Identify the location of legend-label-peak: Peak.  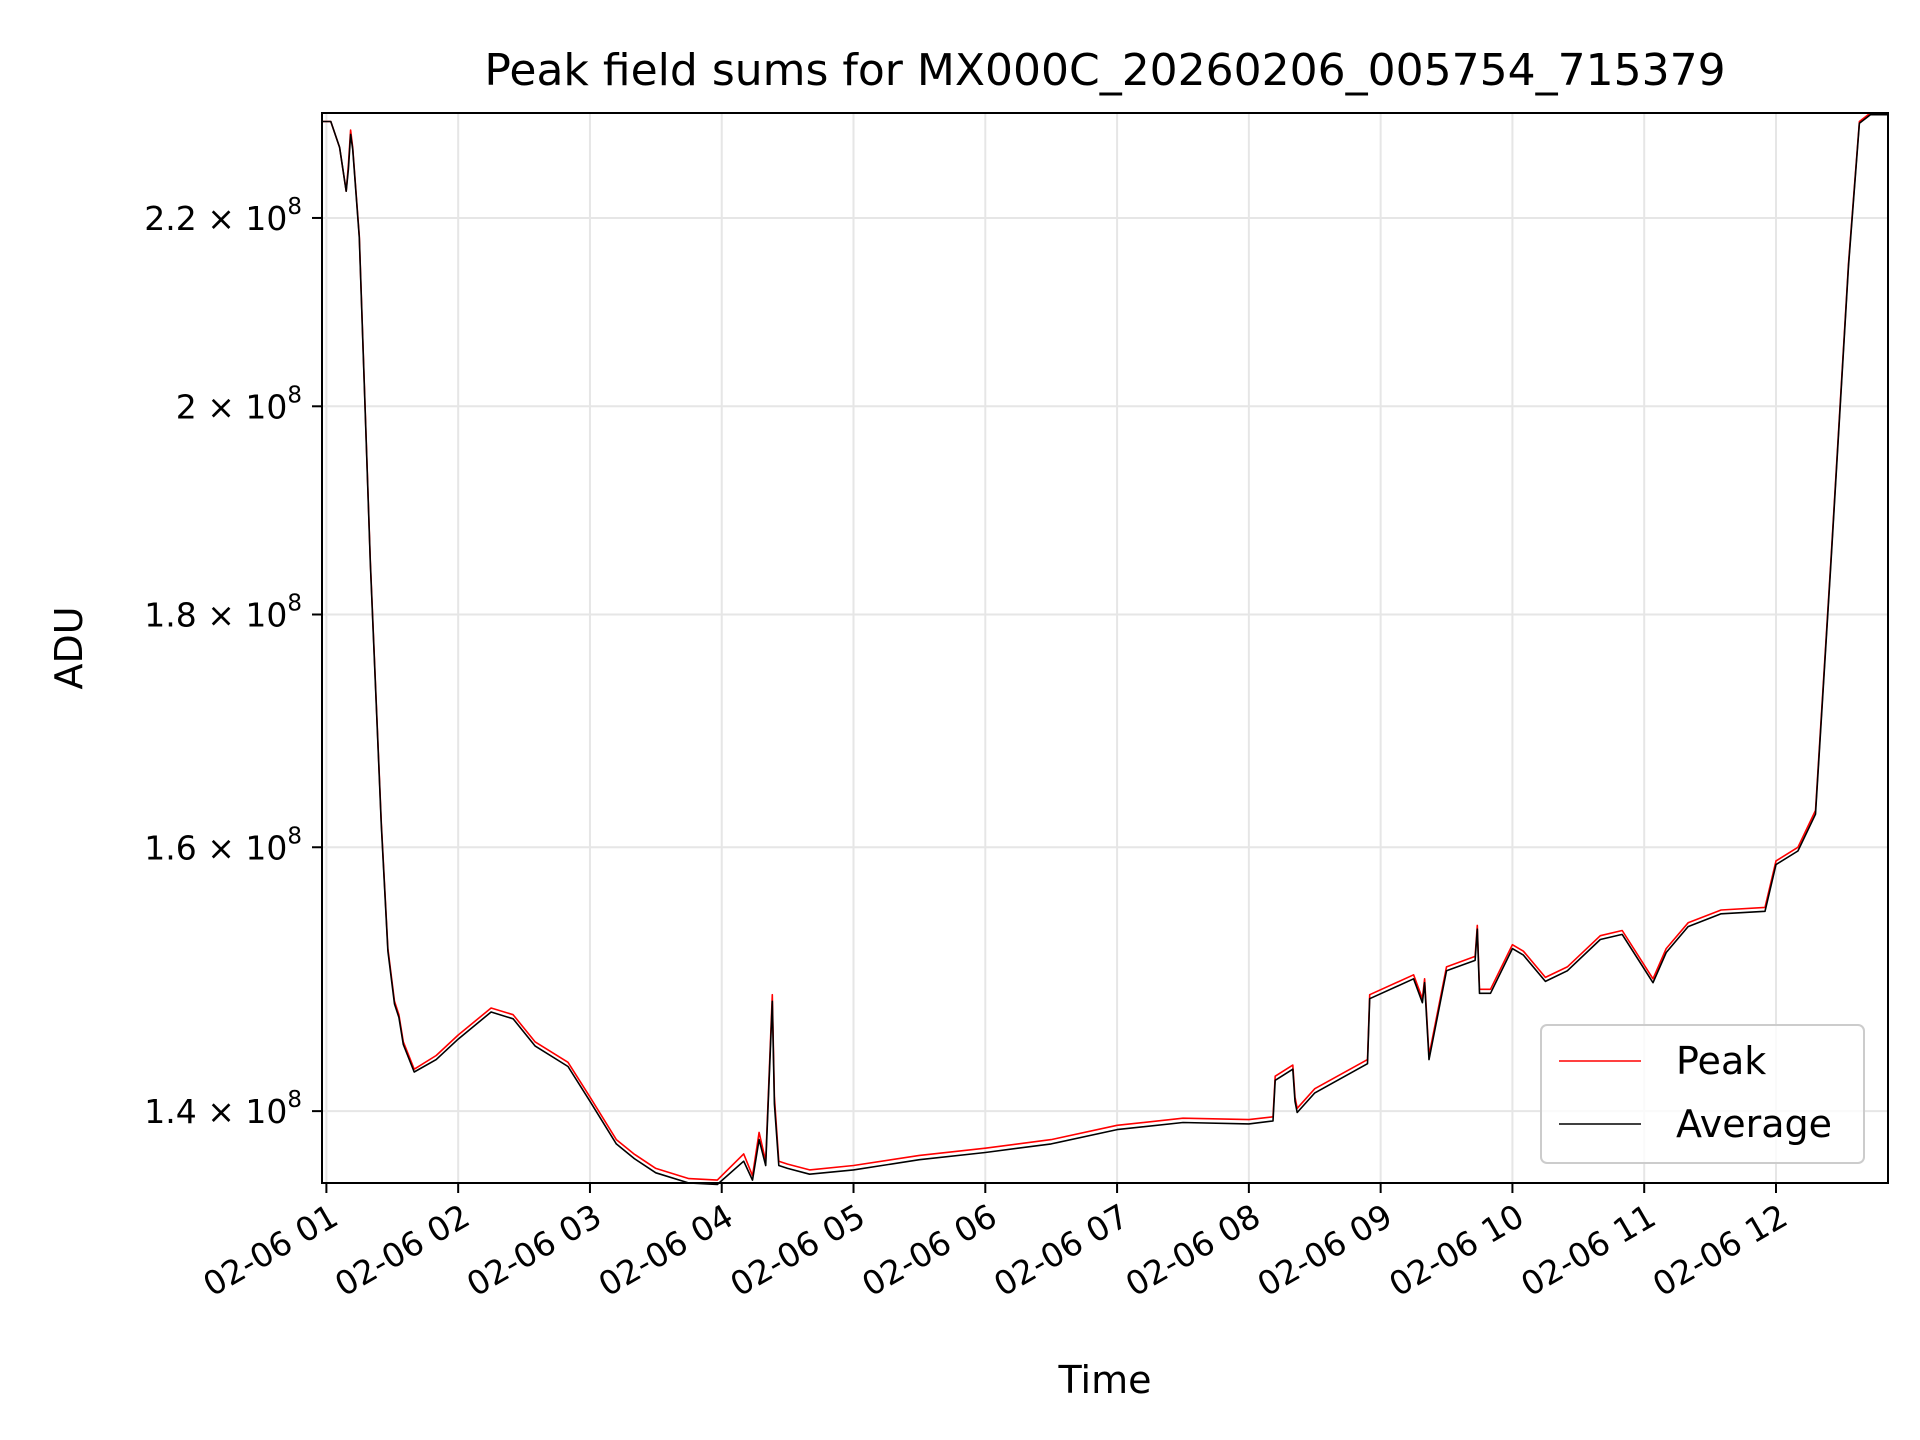
(1721, 1061).